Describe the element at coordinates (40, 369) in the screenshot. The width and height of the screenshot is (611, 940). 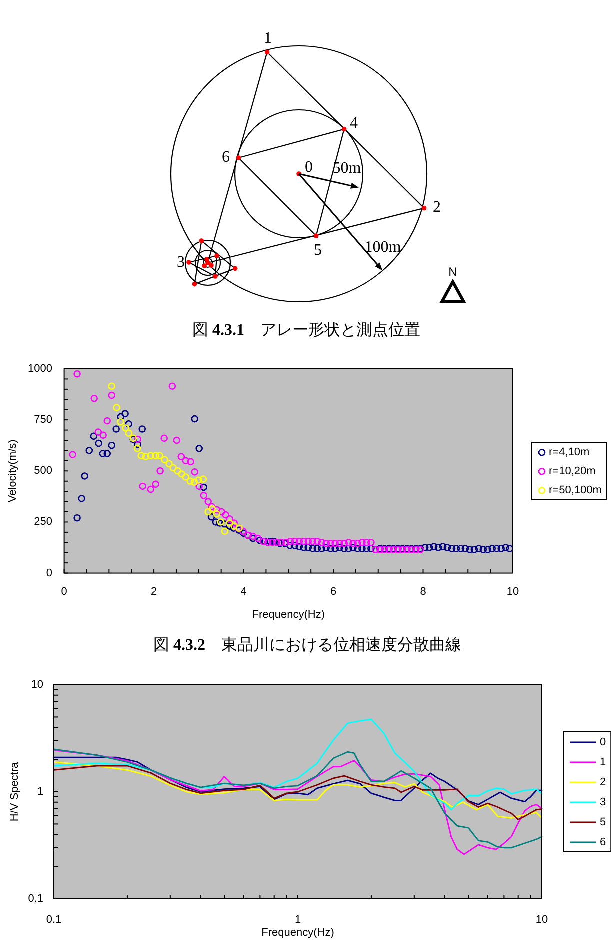
I see `y-tick-label: 1000` at that location.